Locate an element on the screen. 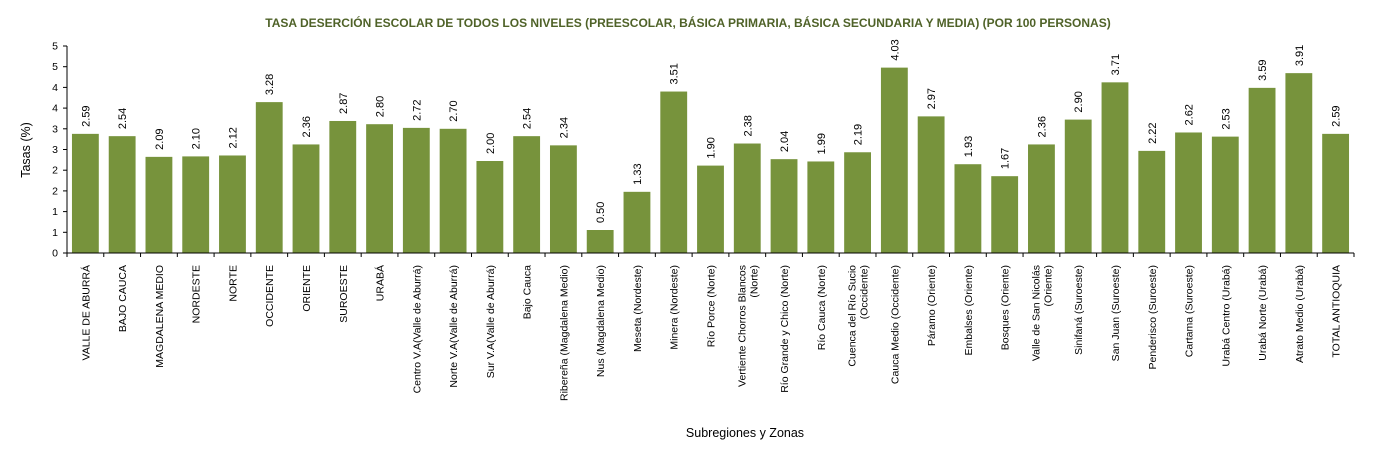 This screenshot has height=453, width=1381. value-label: 2.70 is located at coordinates (454, 110).